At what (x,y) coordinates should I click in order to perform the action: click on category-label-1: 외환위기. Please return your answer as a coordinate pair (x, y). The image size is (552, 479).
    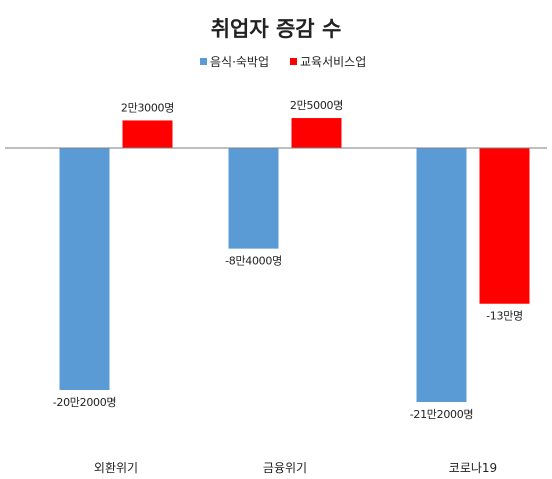
    Looking at the image, I should click on (116, 468).